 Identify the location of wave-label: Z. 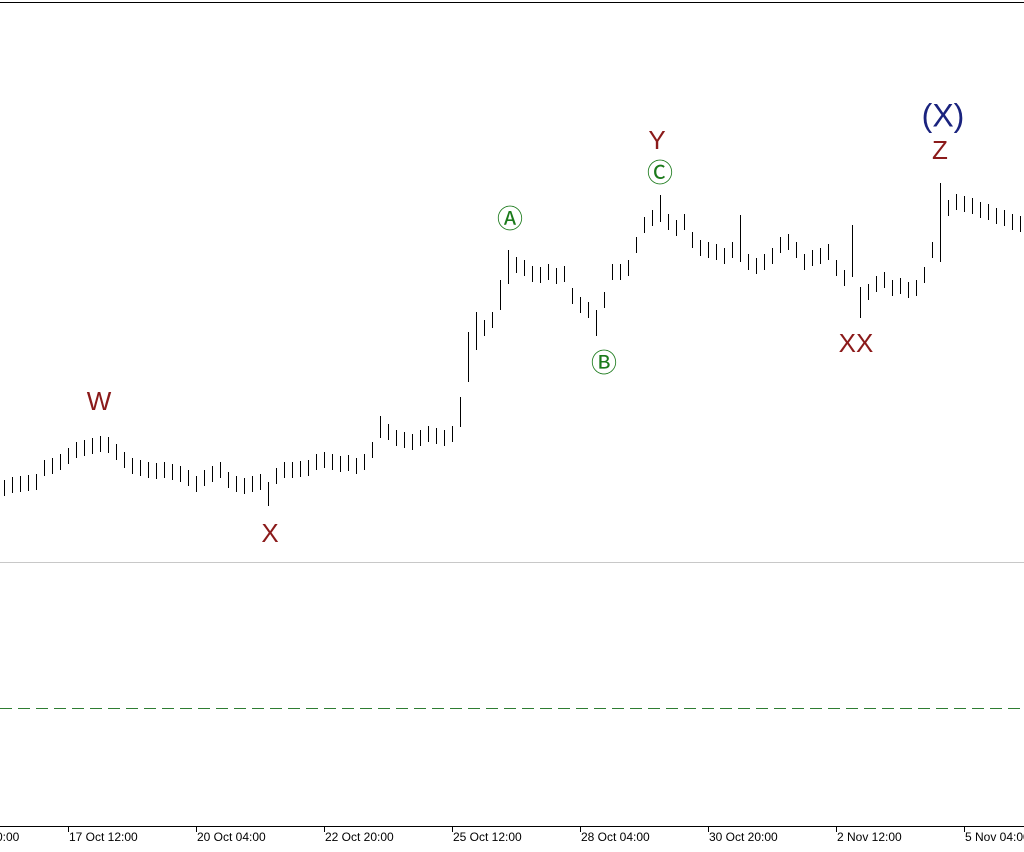
(940, 150).